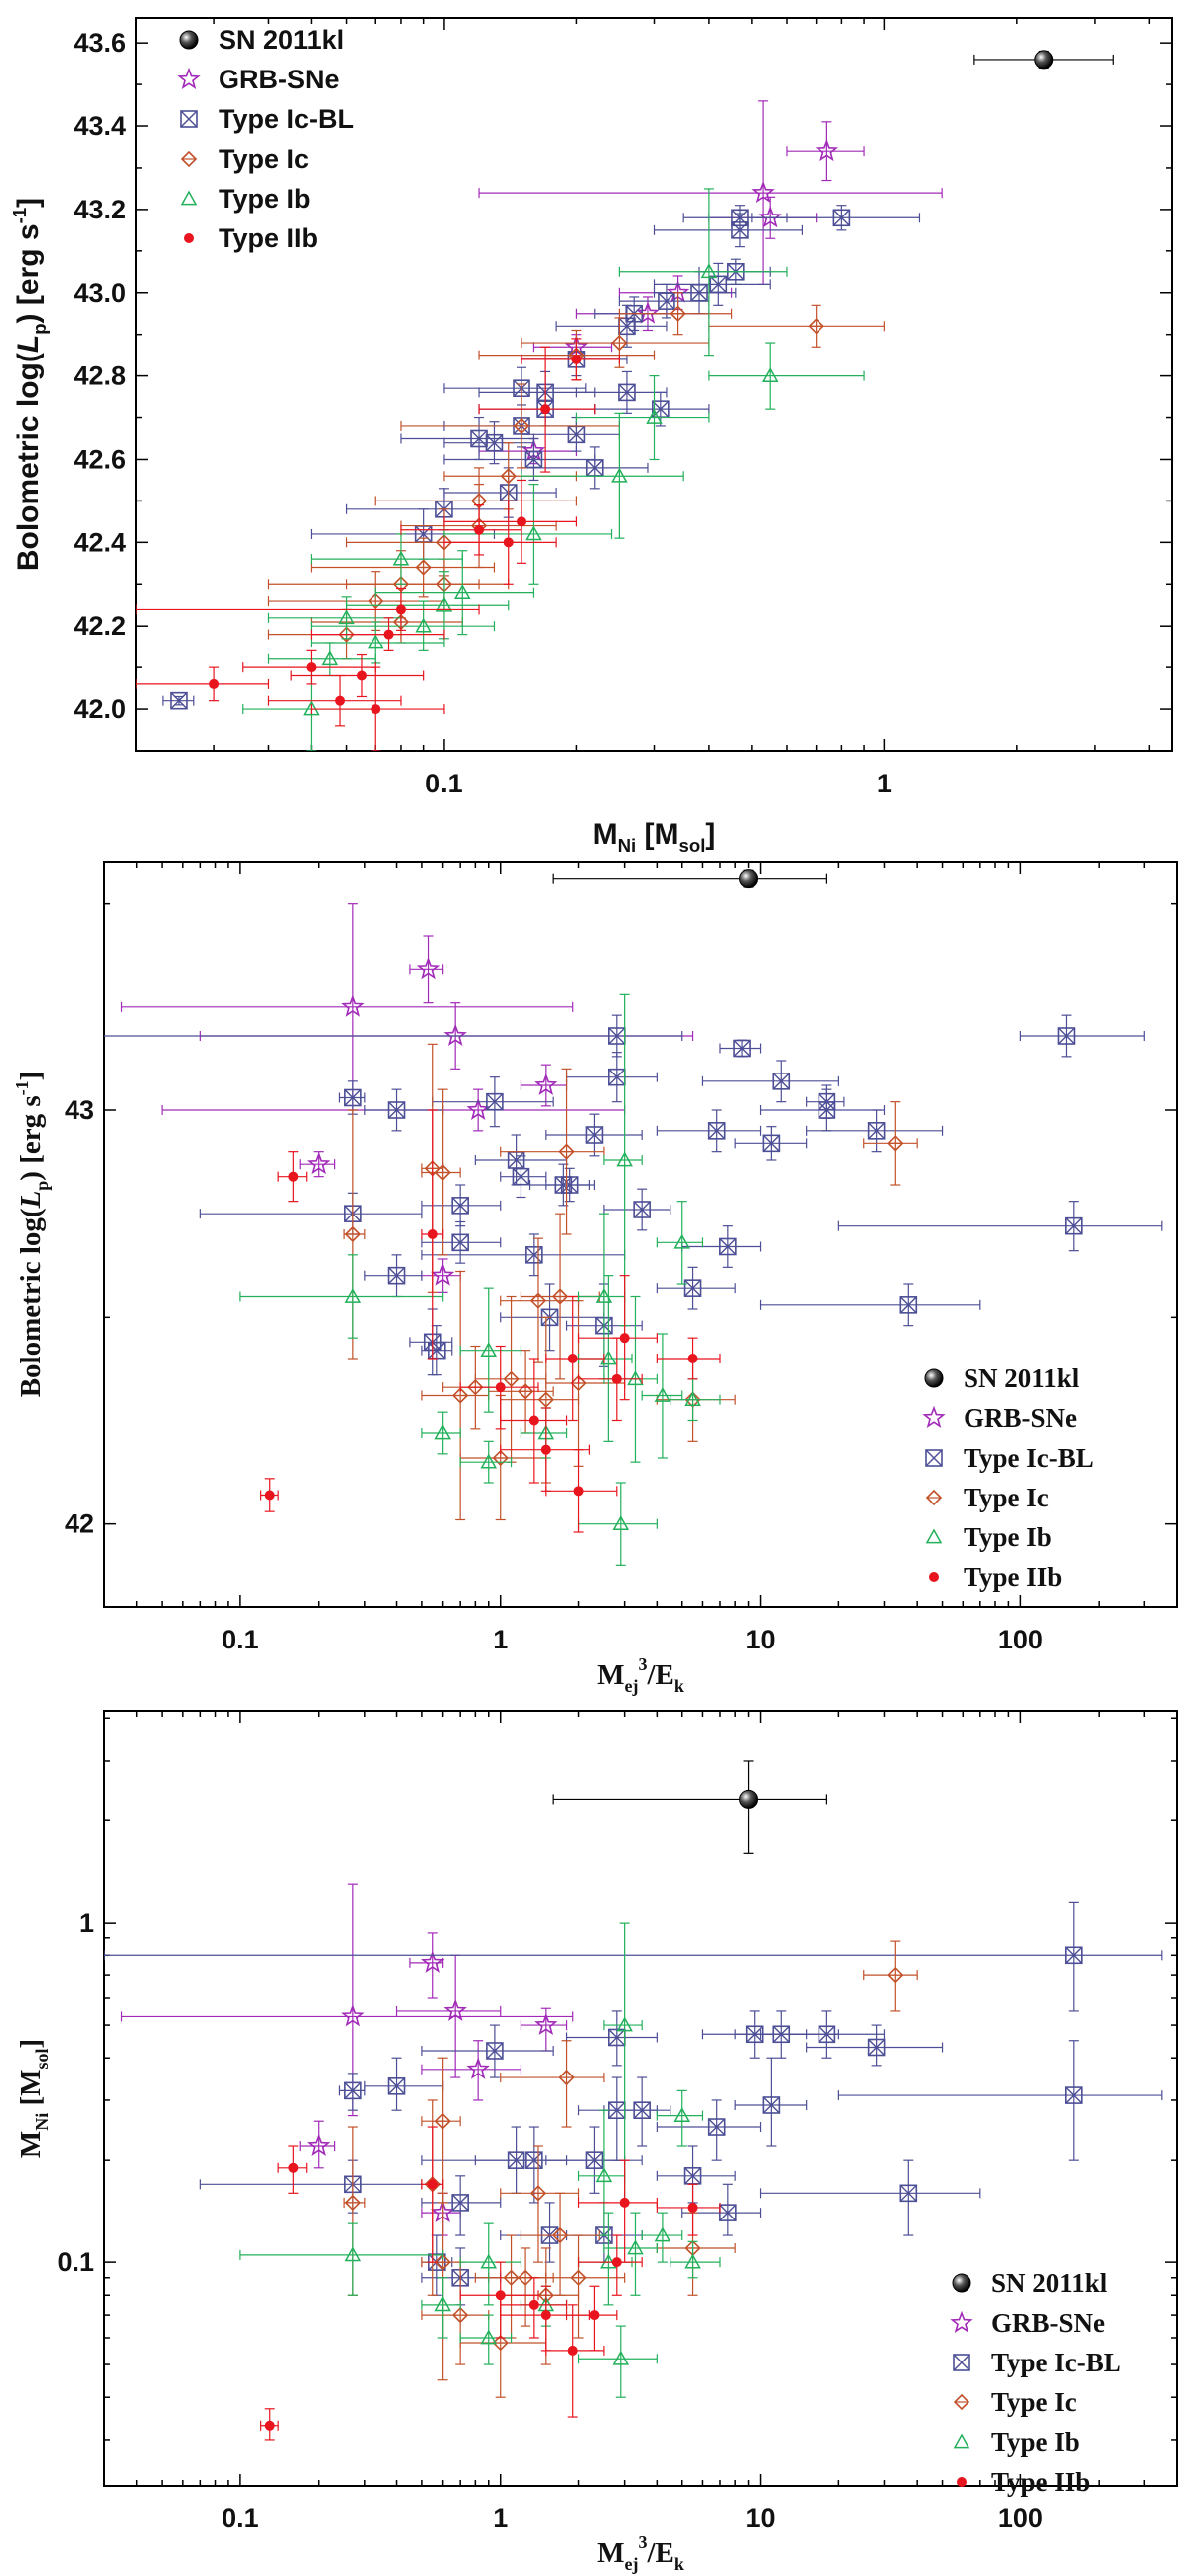 This screenshot has height=2576, width=1192. I want to click on legend-item: Type Ic-BL, so click(1037, 2363).